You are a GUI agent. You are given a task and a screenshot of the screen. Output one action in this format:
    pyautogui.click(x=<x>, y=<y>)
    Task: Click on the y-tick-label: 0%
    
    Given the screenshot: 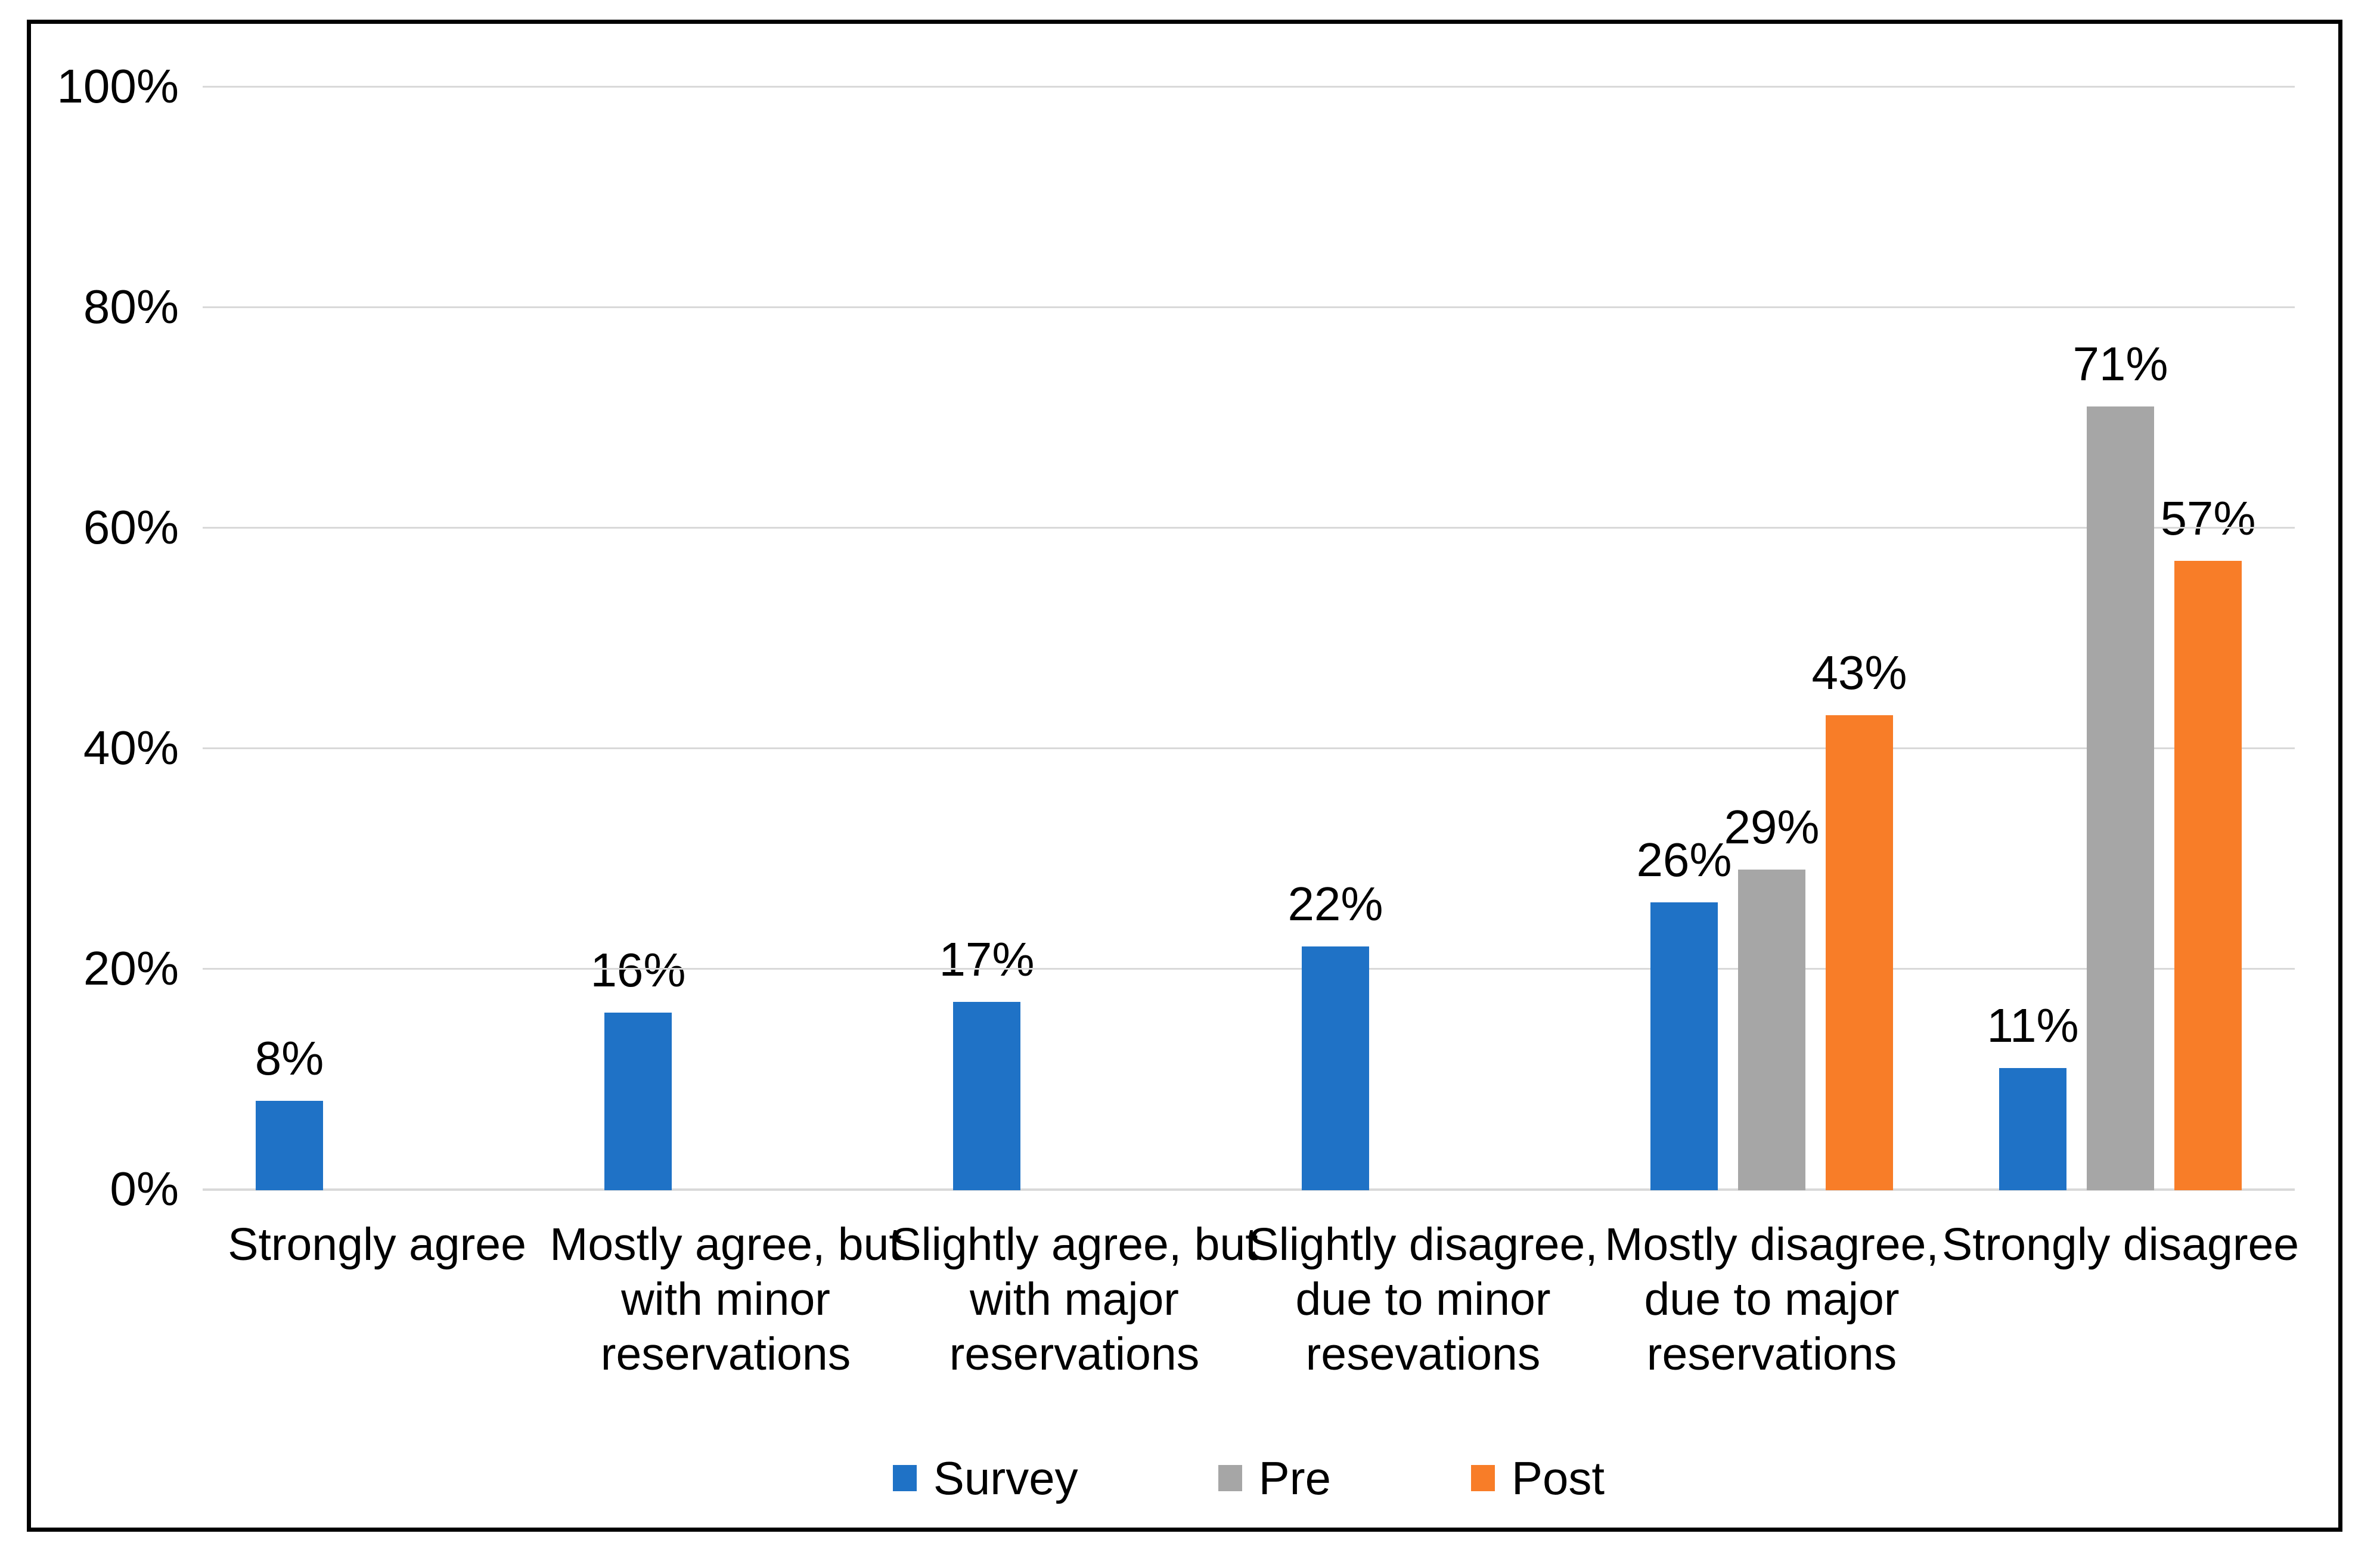 What is the action you would take?
    pyautogui.click(x=144, y=1188)
    